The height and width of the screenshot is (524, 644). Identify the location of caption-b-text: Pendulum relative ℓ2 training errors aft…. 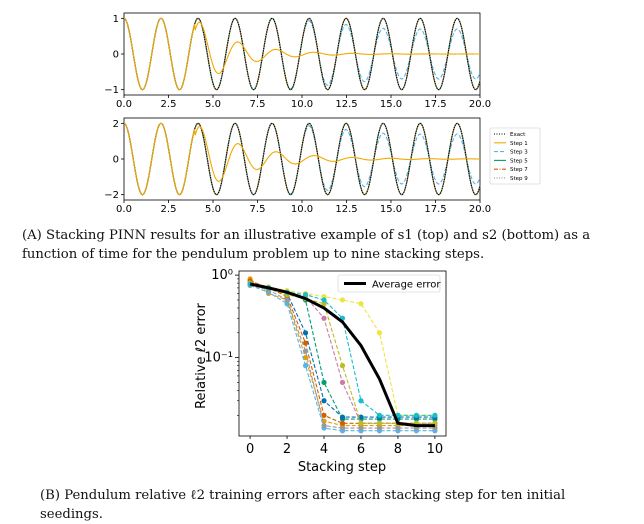
(303, 505).